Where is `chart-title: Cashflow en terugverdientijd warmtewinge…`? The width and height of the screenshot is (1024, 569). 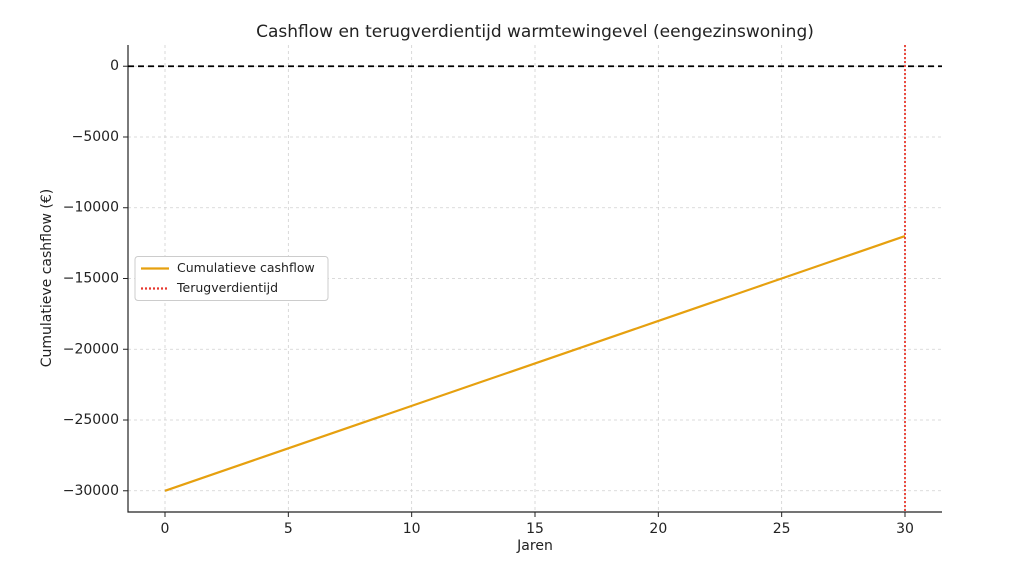
chart-title: Cashflow en terugverdientijd warmtewinge… is located at coordinates (535, 32).